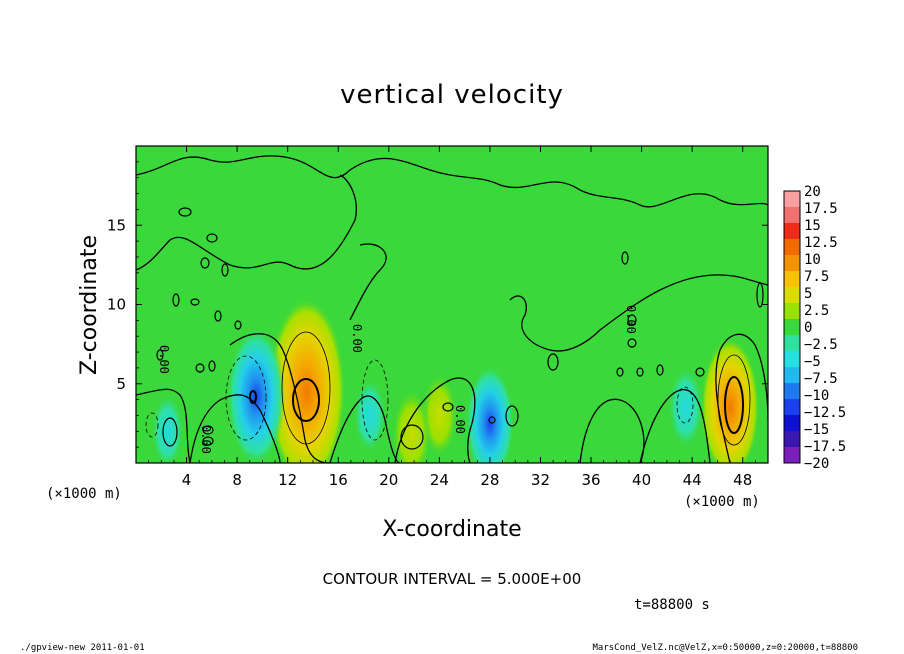 The height and width of the screenshot is (654, 904). I want to click on chart-title: vertical velocity, so click(452, 95).